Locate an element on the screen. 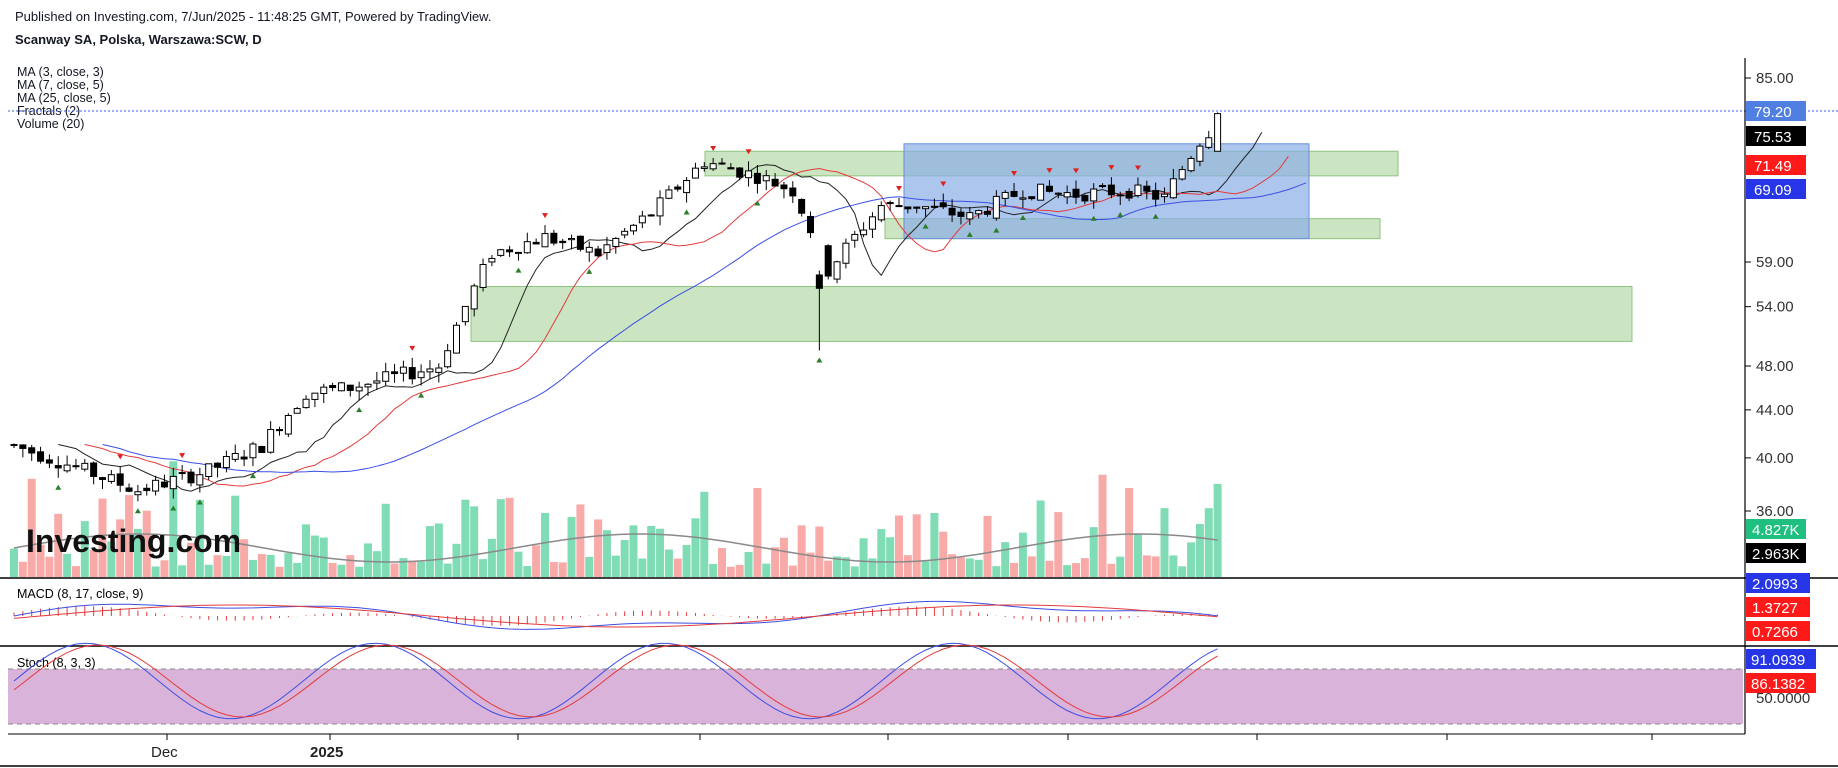 The width and height of the screenshot is (1838, 768). price-label-ma_fast is located at coordinates (1776, 136).